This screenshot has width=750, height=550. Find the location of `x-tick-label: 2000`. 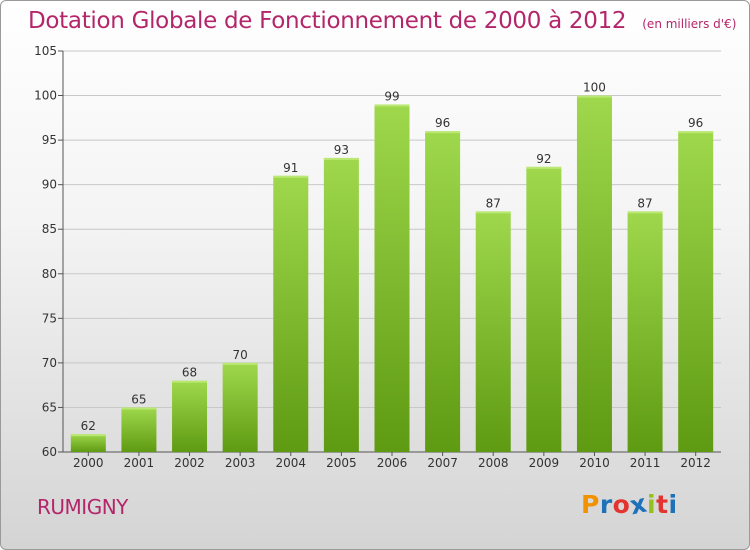

x-tick-label: 2000 is located at coordinates (88, 463).